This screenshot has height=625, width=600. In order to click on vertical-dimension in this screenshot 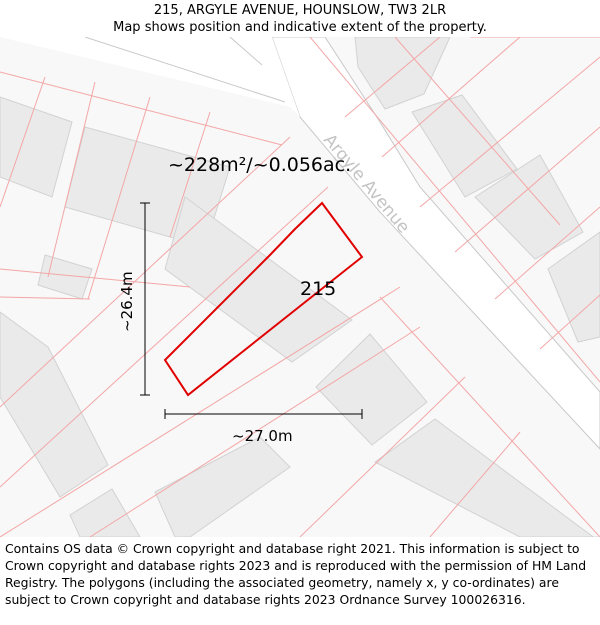, I will do `click(145, 299)`.